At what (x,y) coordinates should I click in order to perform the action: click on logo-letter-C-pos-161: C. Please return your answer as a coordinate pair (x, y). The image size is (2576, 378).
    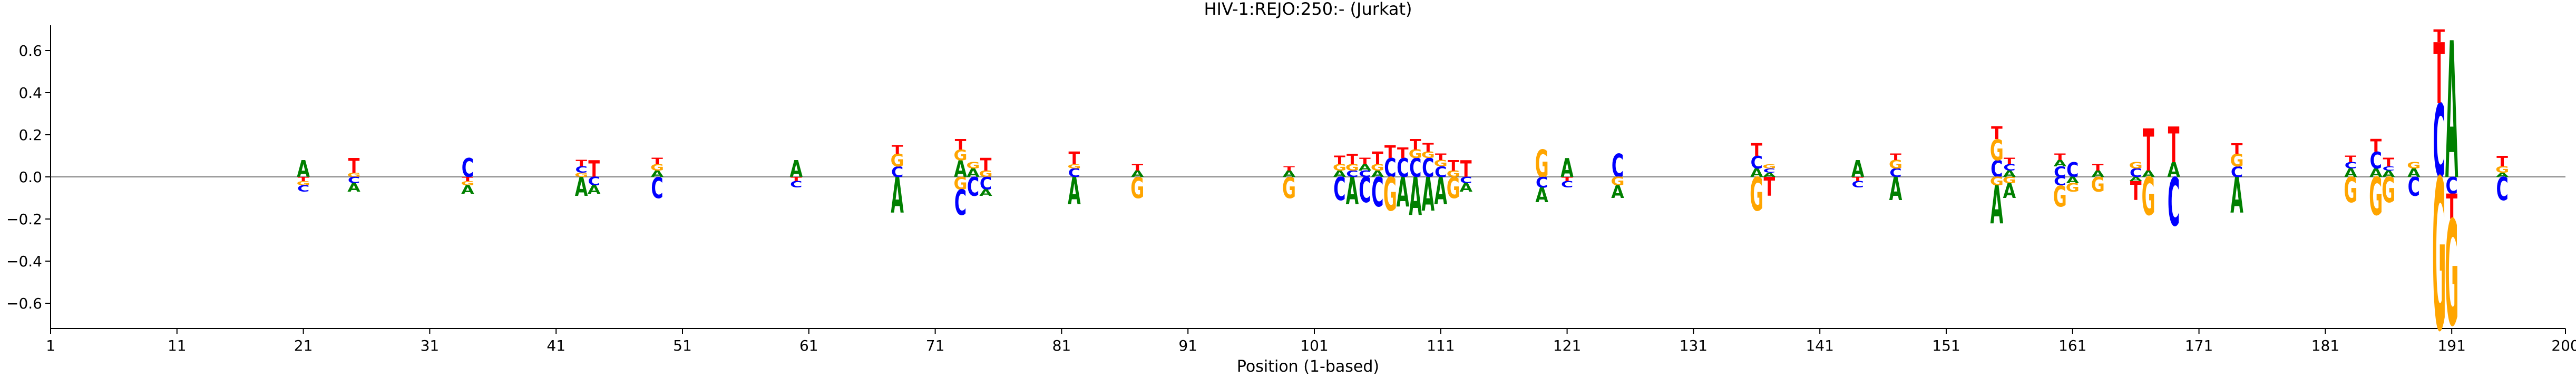
    Looking at the image, I should click on (2072, 170).